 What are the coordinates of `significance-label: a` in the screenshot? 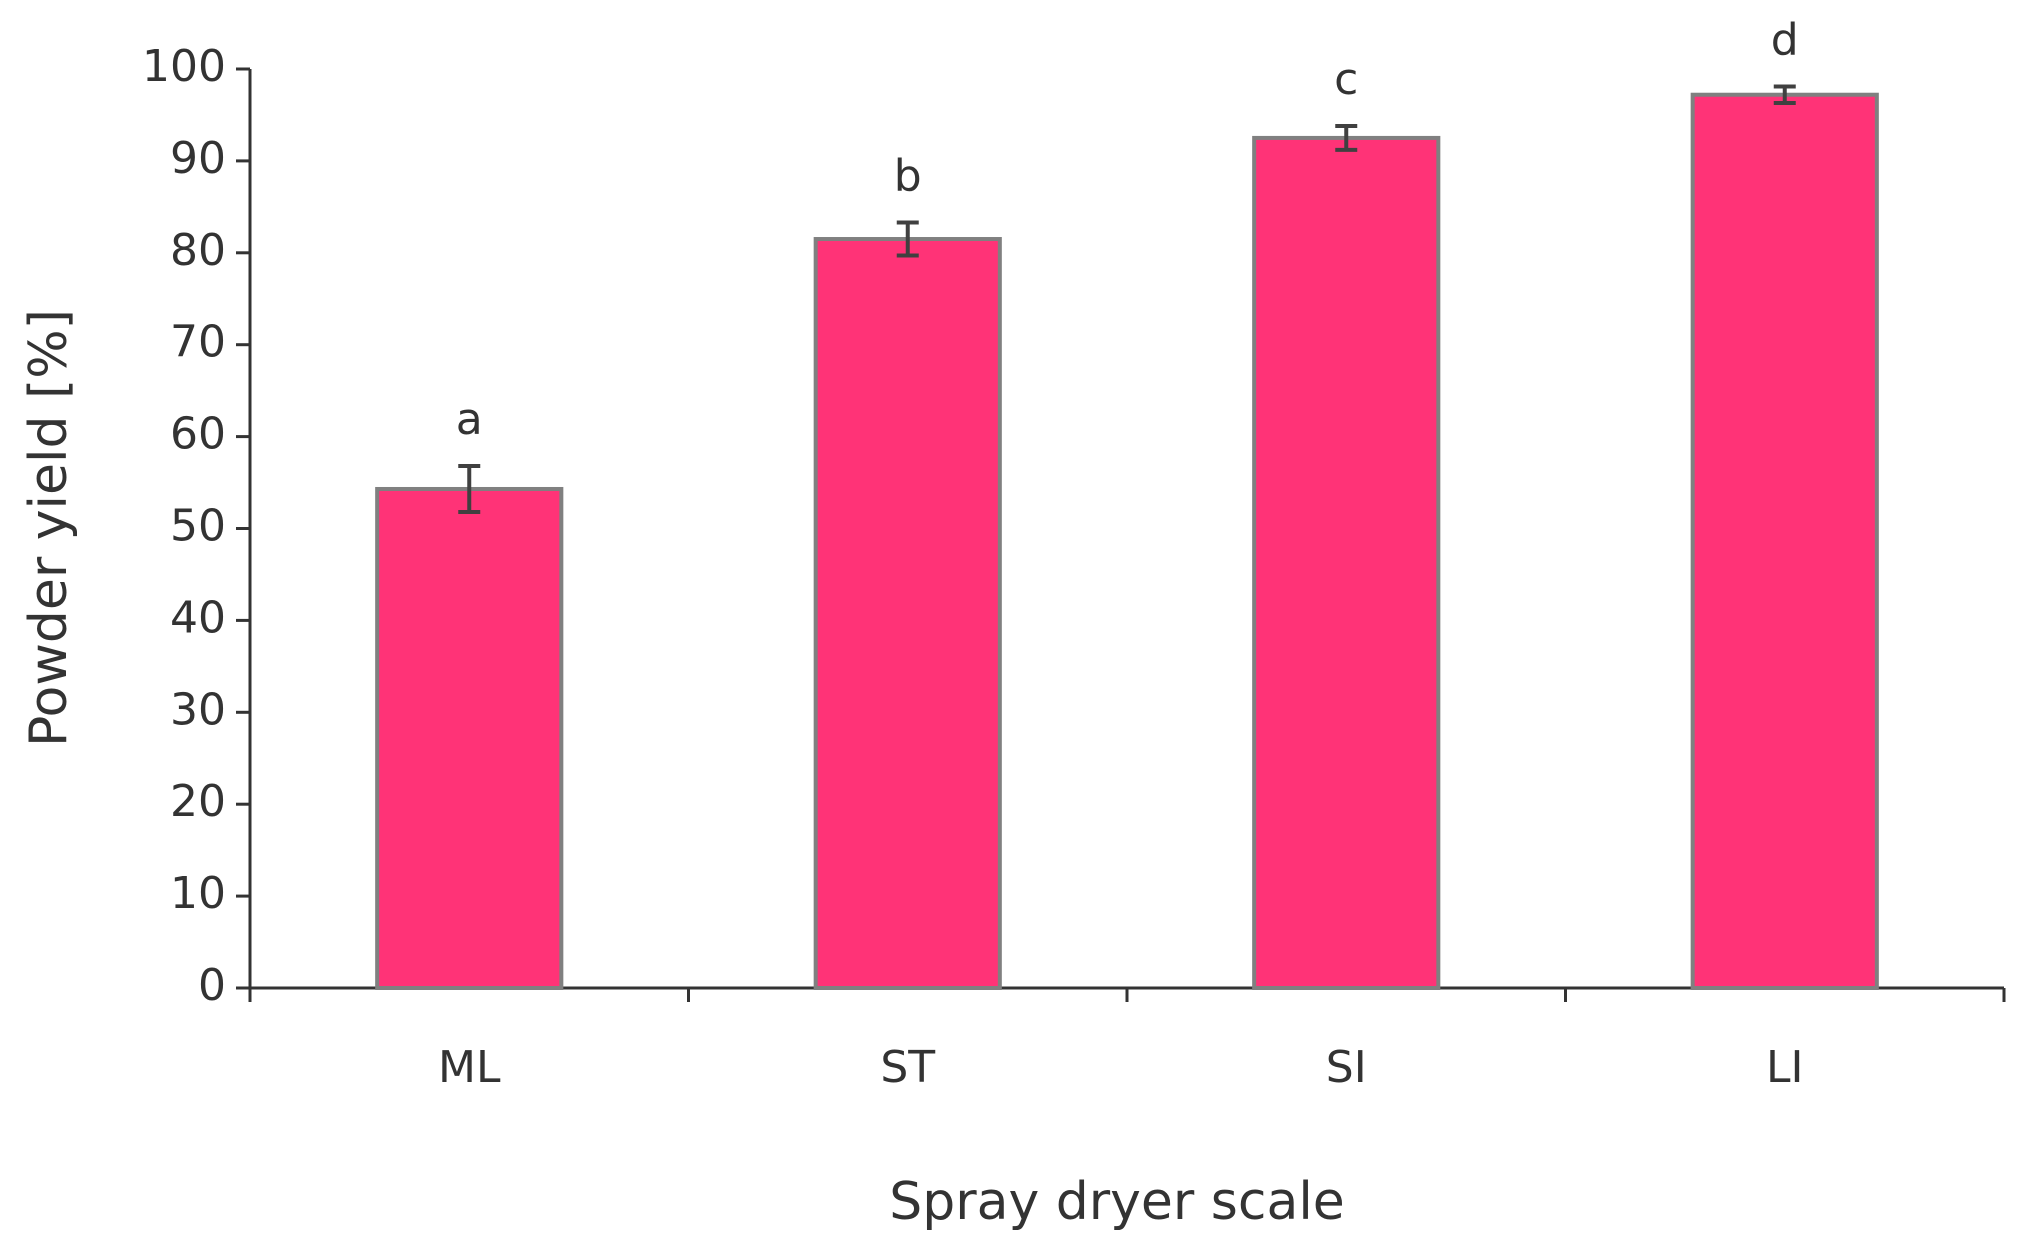 It's located at (469, 419).